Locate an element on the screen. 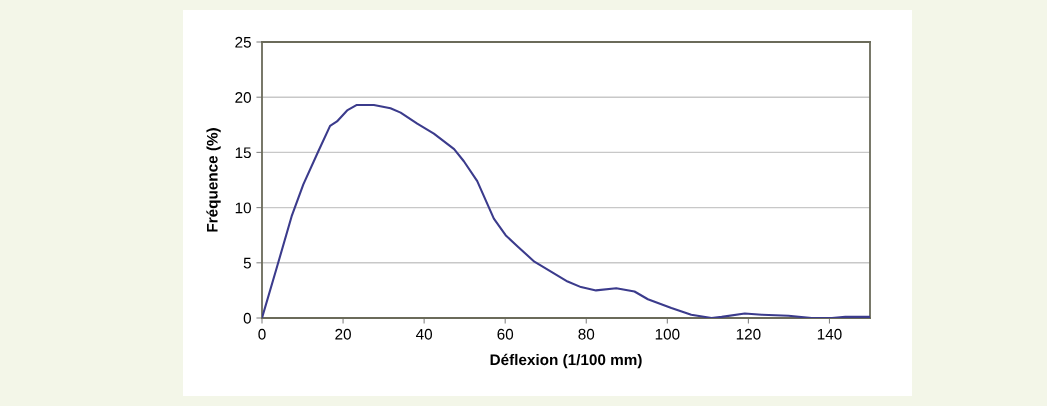  x-tick-label: 120 is located at coordinates (748, 334).